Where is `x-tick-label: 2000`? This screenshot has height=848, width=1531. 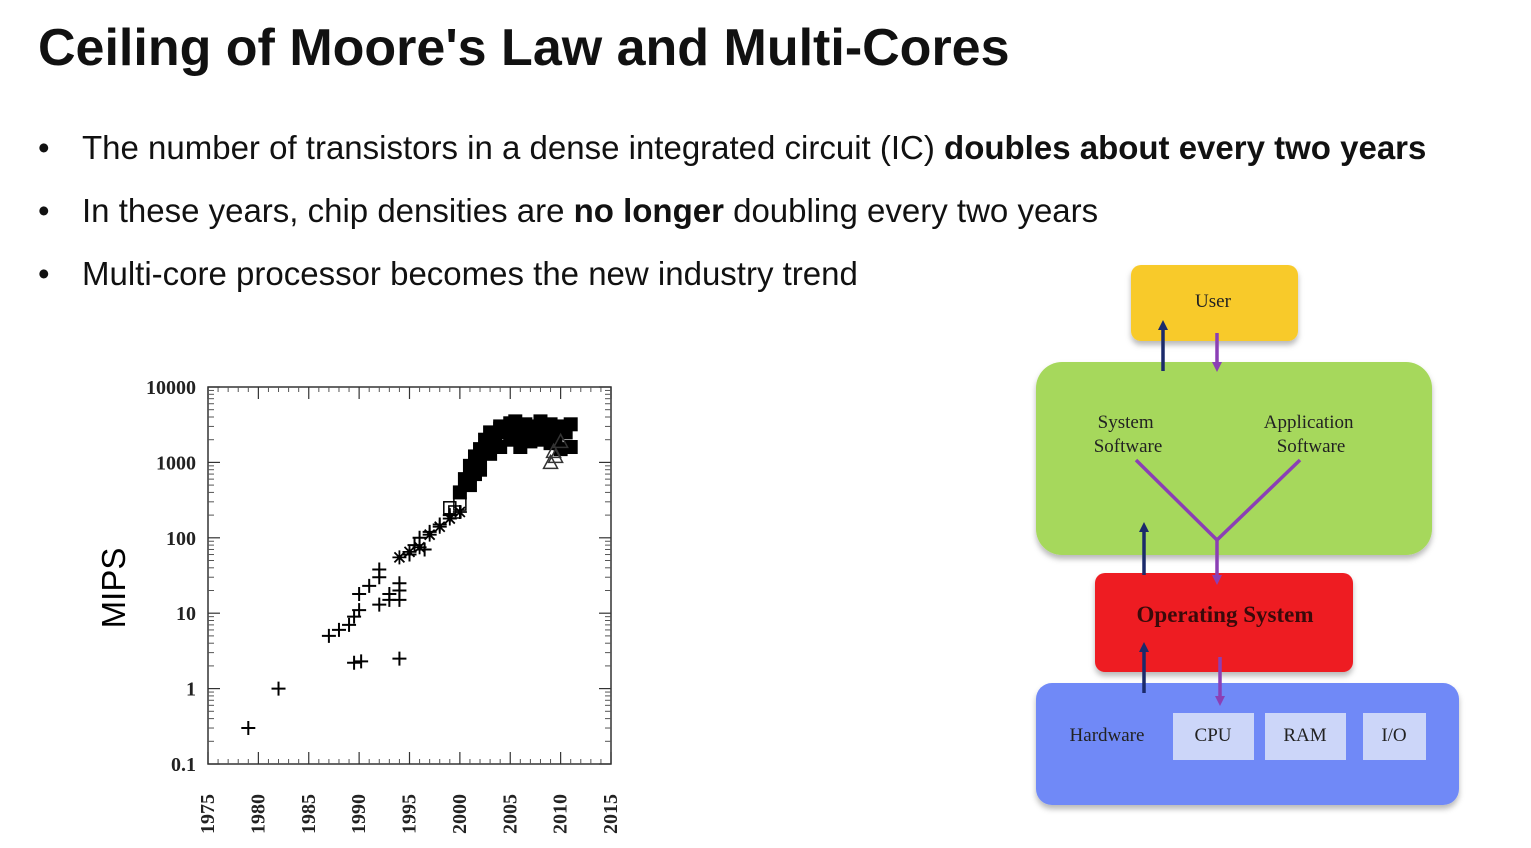
x-tick-label: 2000 is located at coordinates (460, 814).